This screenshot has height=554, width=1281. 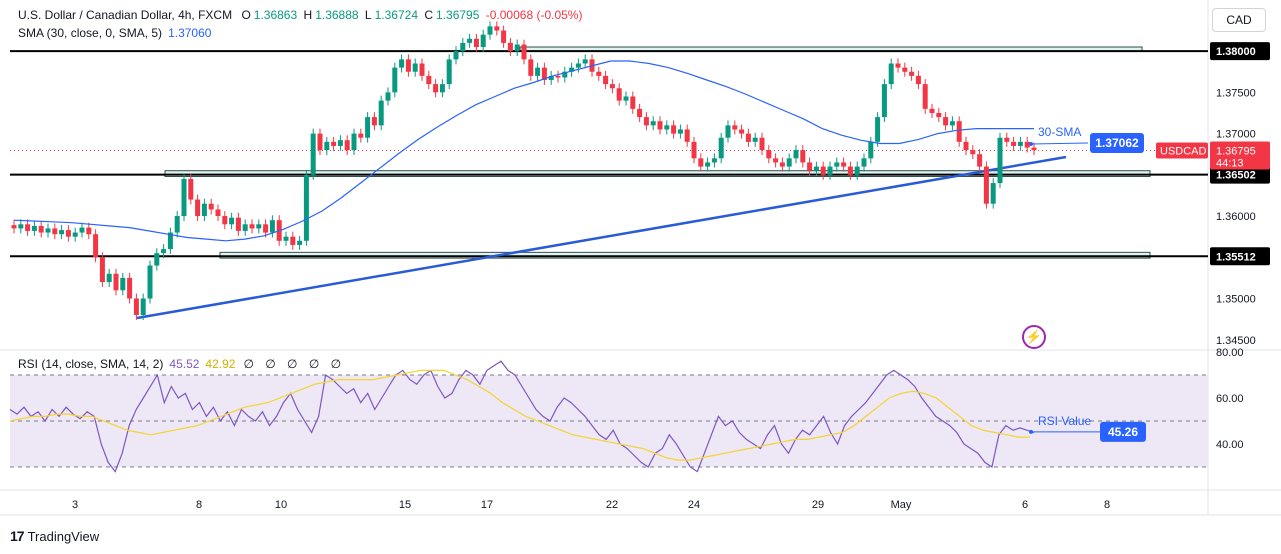 I want to click on time-tick: 17, so click(x=487, y=505).